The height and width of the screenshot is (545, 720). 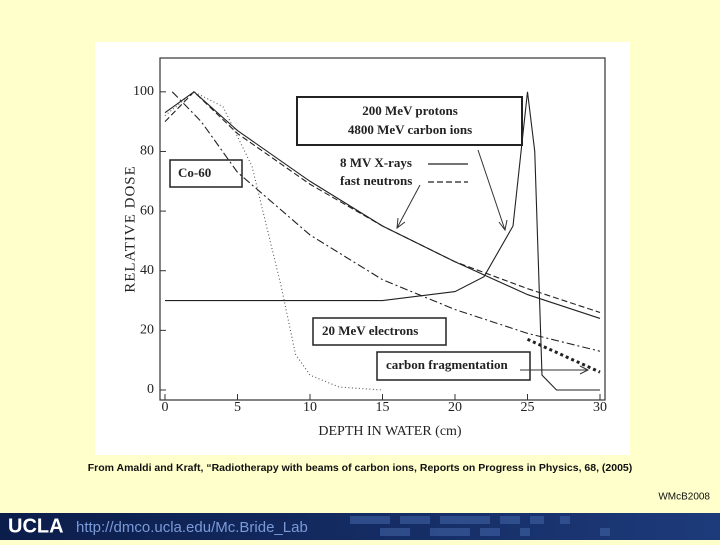 What do you see at coordinates (143, 91) in the screenshot?
I see `y-tick-label: 100` at bounding box center [143, 91].